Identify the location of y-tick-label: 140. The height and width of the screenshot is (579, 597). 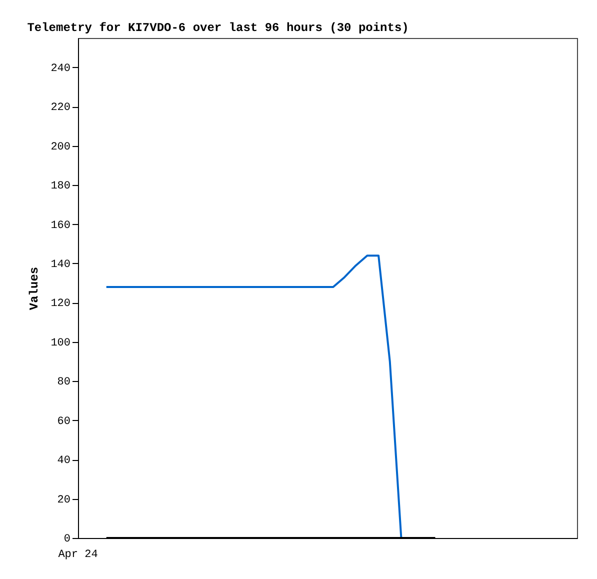
(60, 264).